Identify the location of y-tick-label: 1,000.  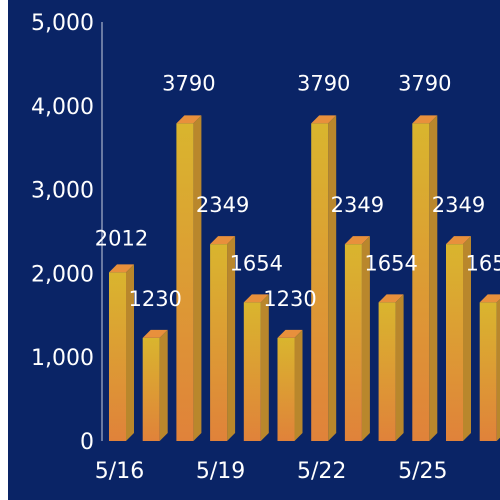
(62, 358).